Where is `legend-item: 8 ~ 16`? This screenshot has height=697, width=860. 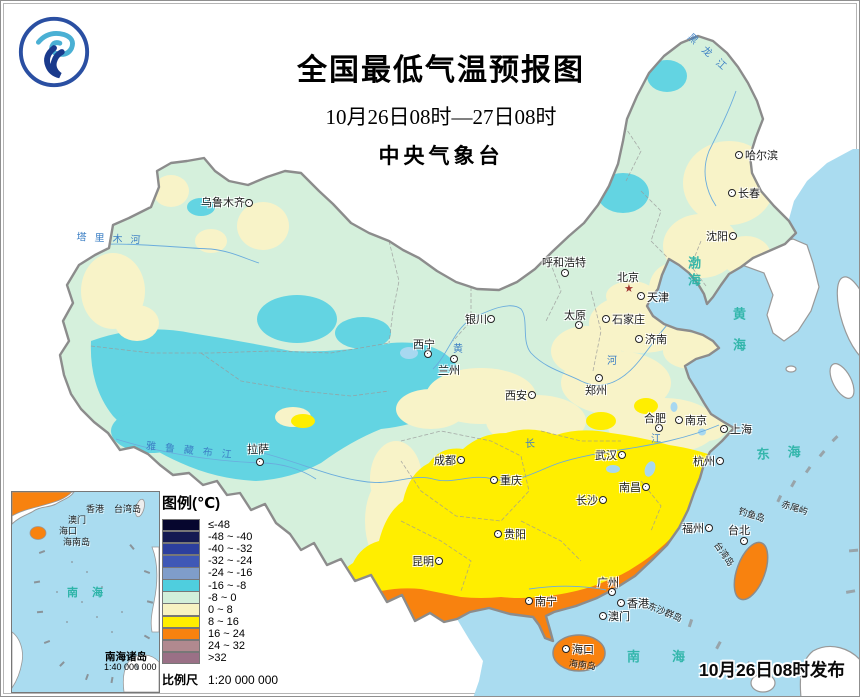
legend-item: 8 ~ 16 is located at coordinates (220, 622).